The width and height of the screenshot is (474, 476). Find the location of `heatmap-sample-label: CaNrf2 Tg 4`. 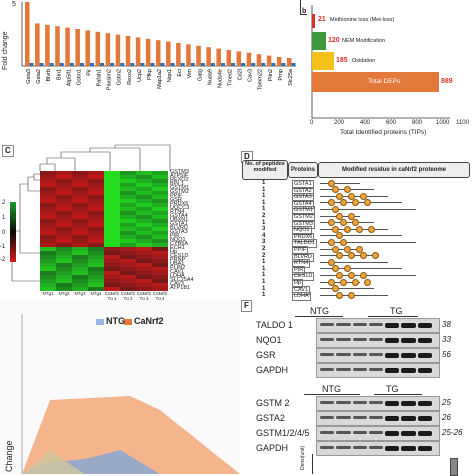

heatmap-sample-label: CaNrf2 Tg 4 is located at coordinates (160, 296).